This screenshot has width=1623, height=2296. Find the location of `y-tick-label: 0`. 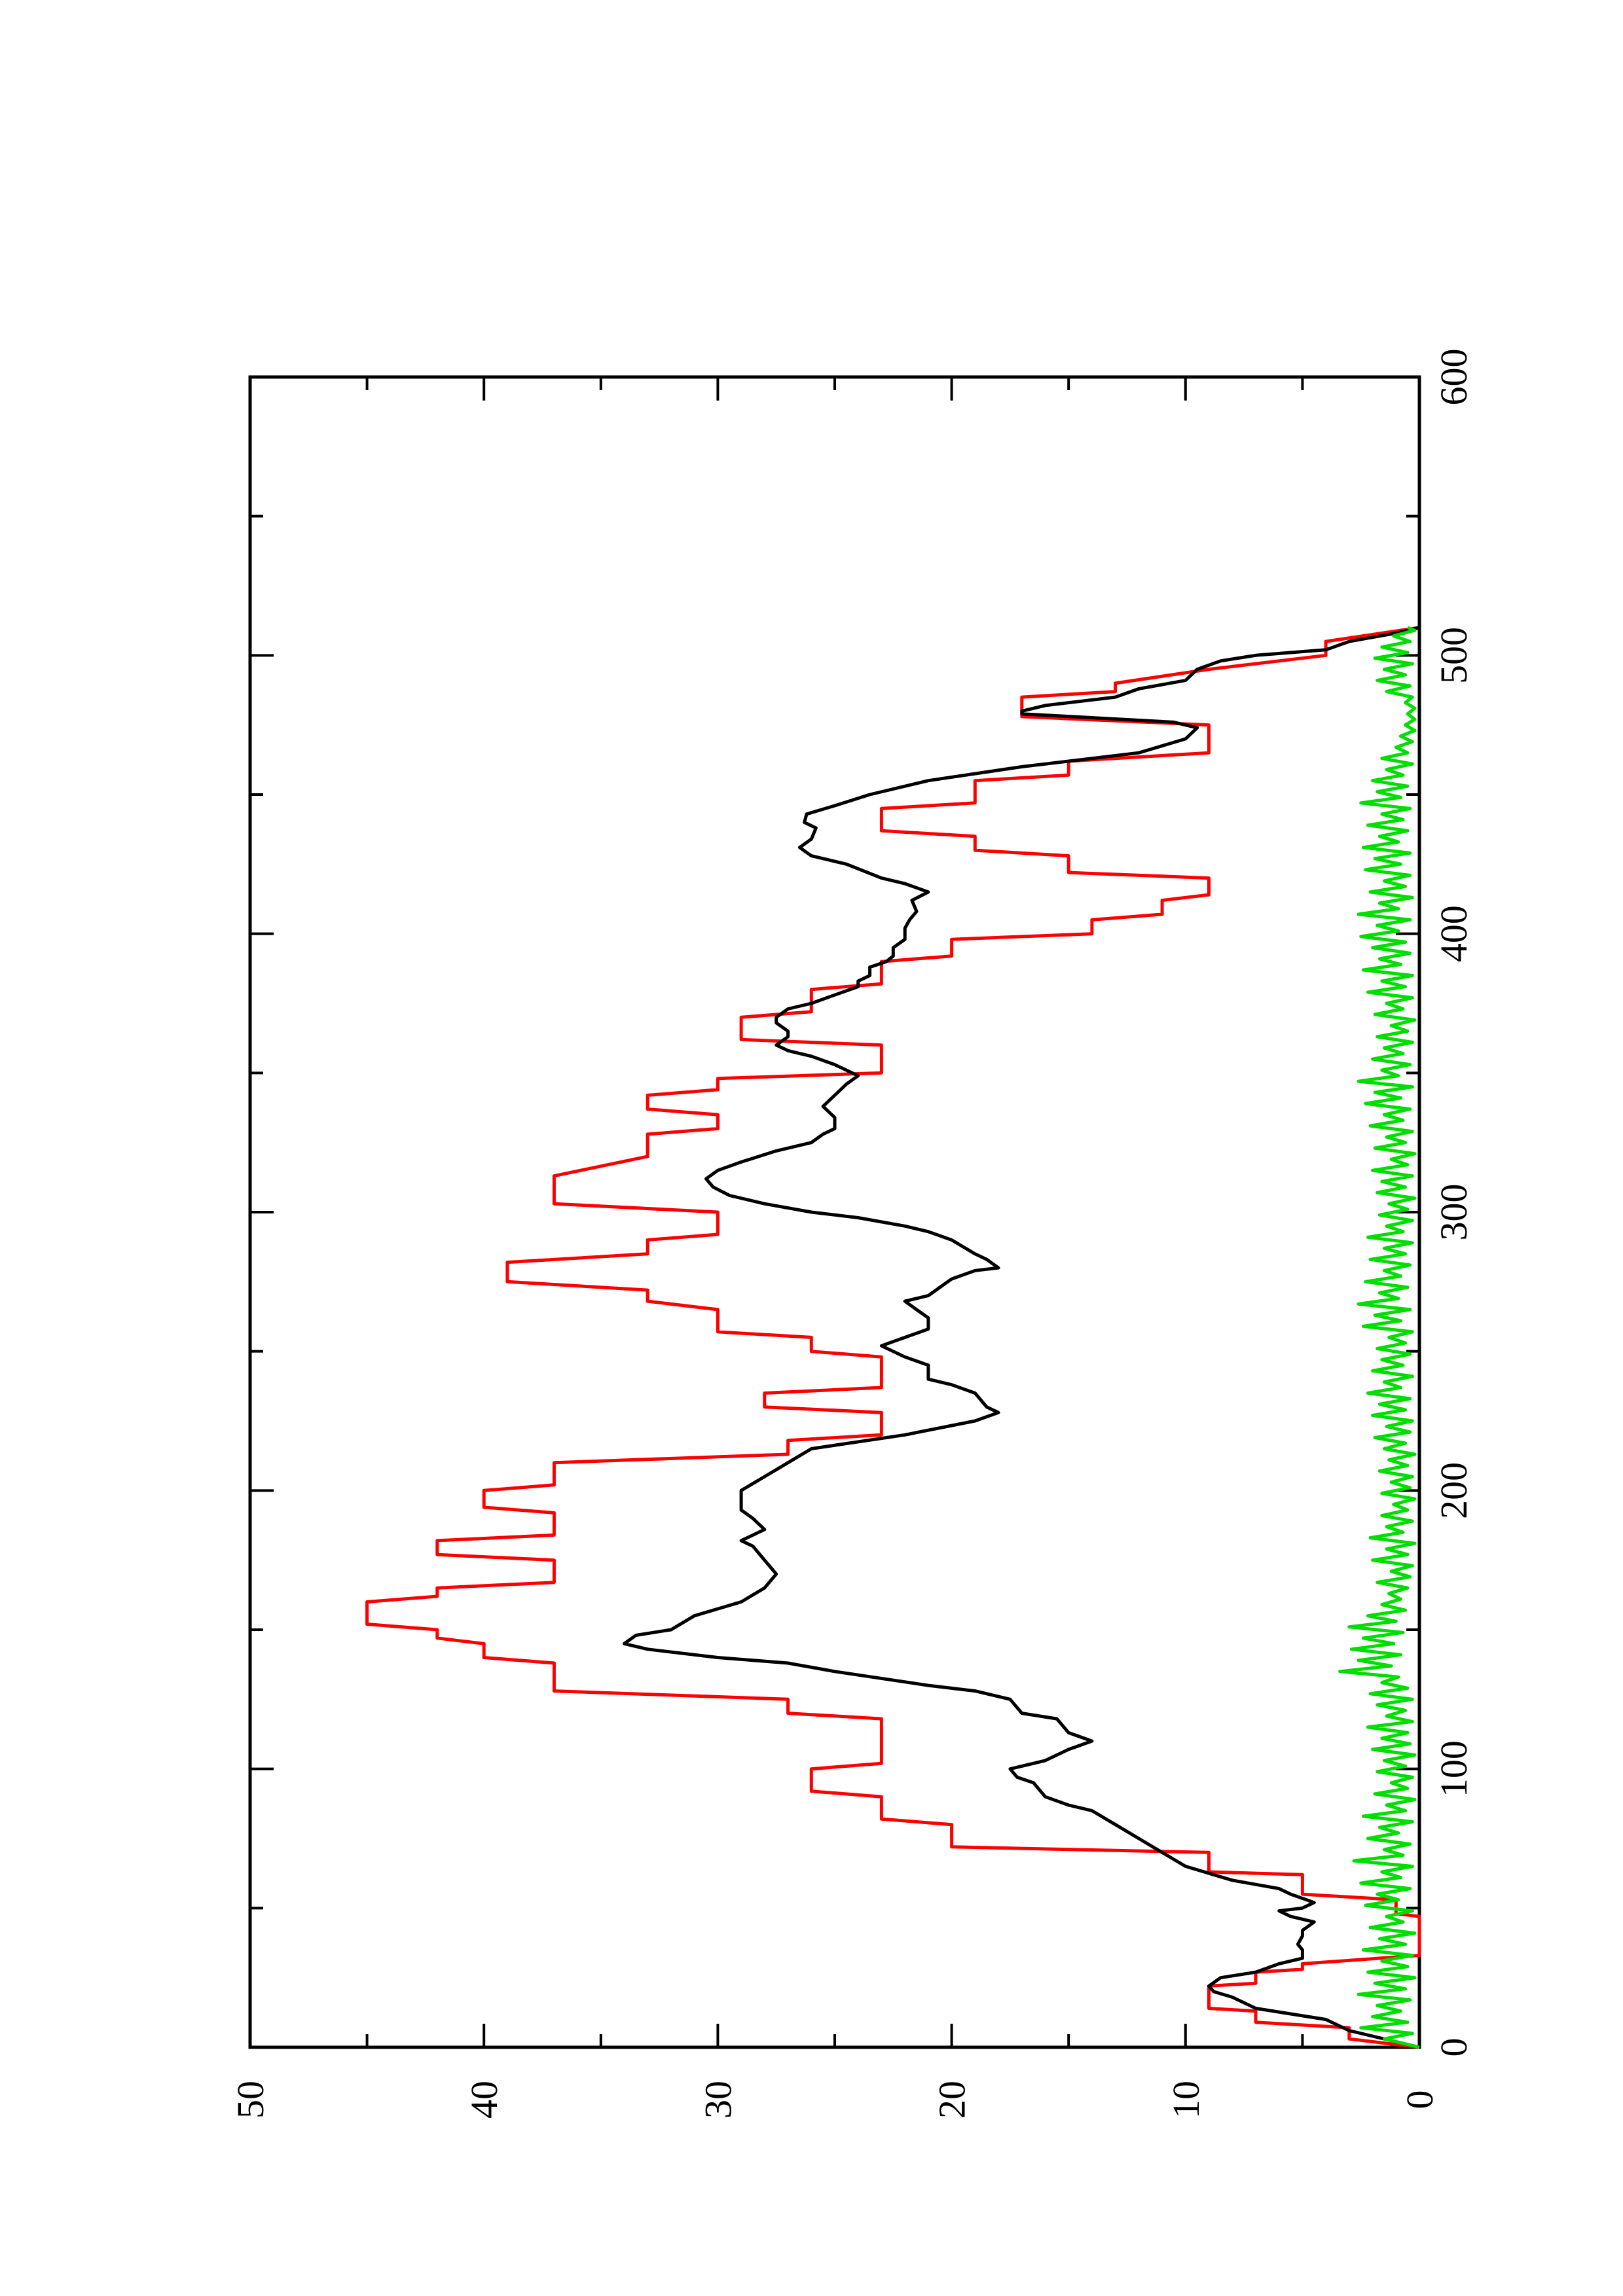

y-tick-label: 0 is located at coordinates (1419, 2099).